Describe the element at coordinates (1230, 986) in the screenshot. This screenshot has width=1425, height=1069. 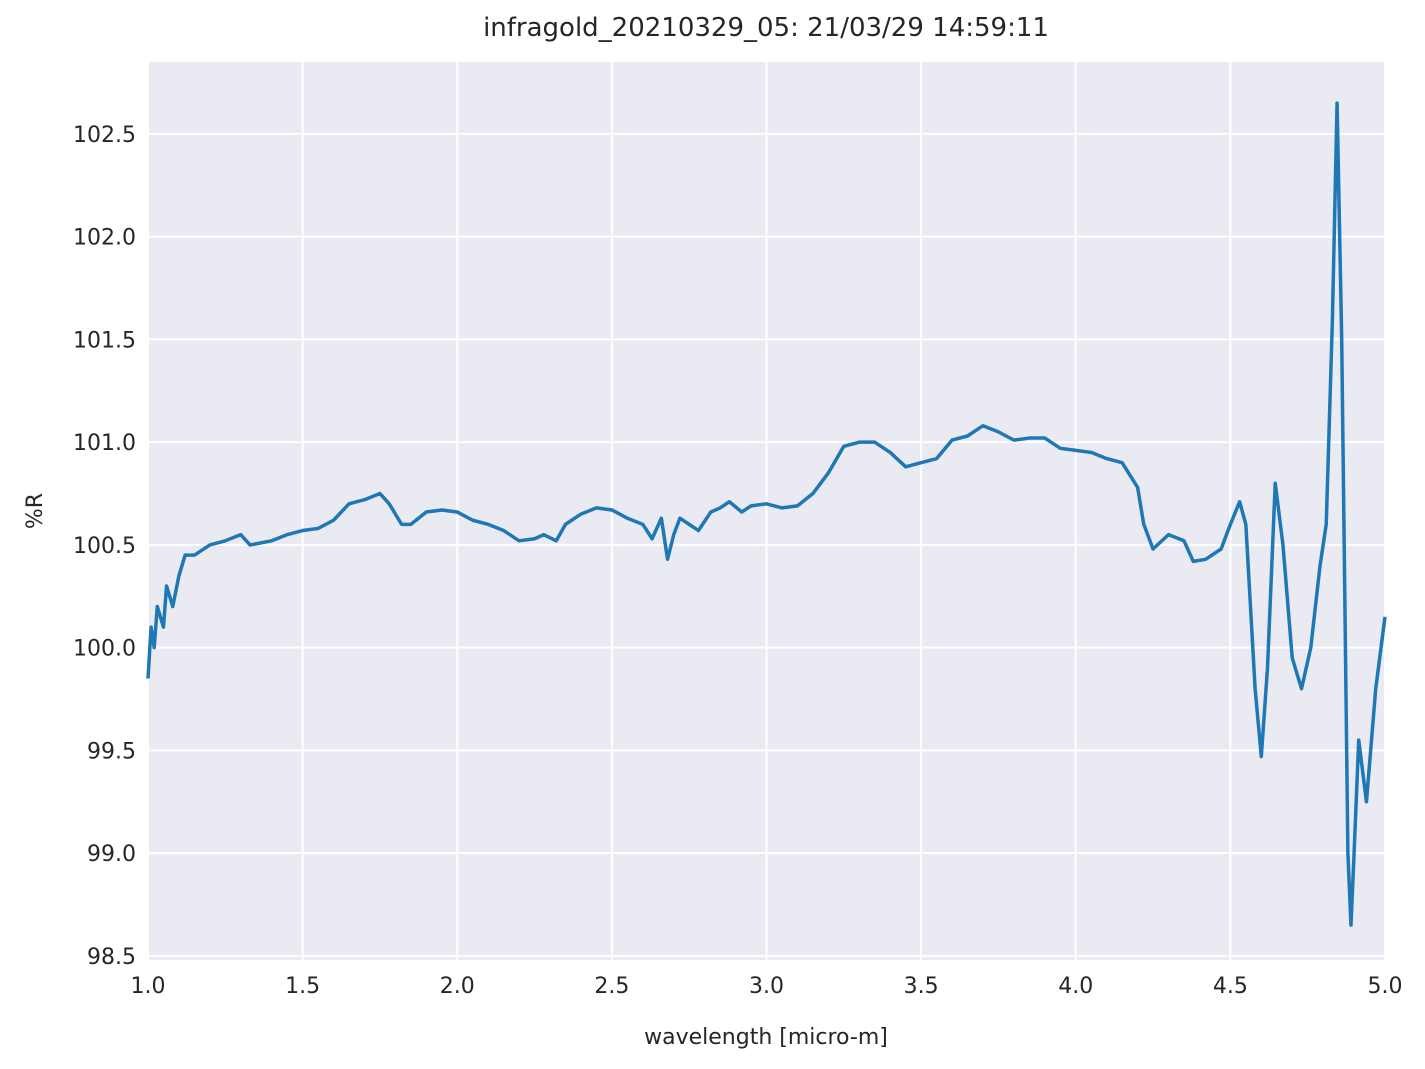
I see `x-tick-label: 4.5` at that location.